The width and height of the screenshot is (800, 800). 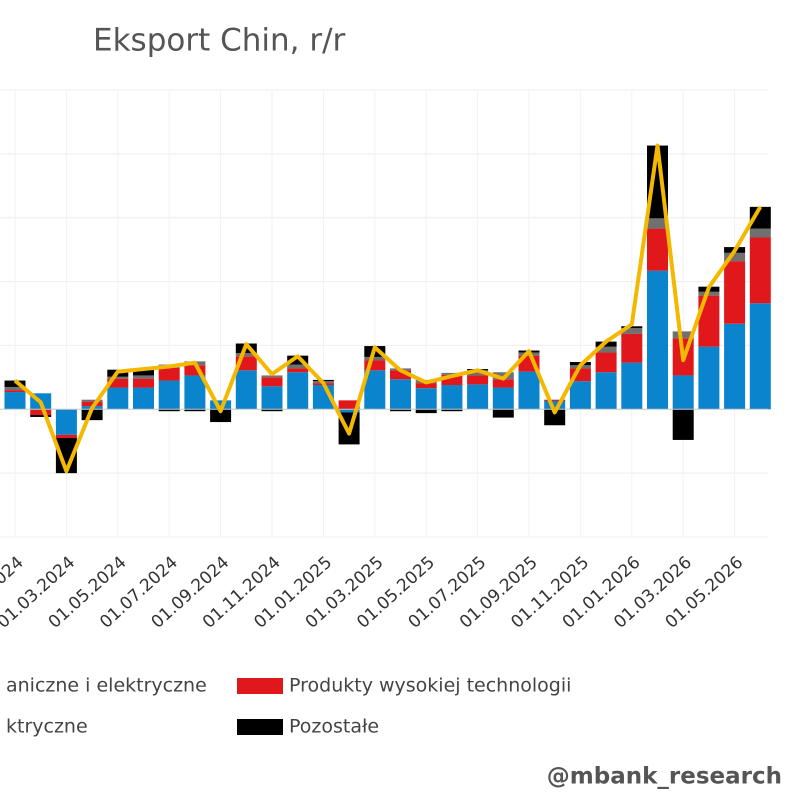 What do you see at coordinates (430, 686) in the screenshot?
I see `legend-label: Produkty wysokiej technologii` at bounding box center [430, 686].